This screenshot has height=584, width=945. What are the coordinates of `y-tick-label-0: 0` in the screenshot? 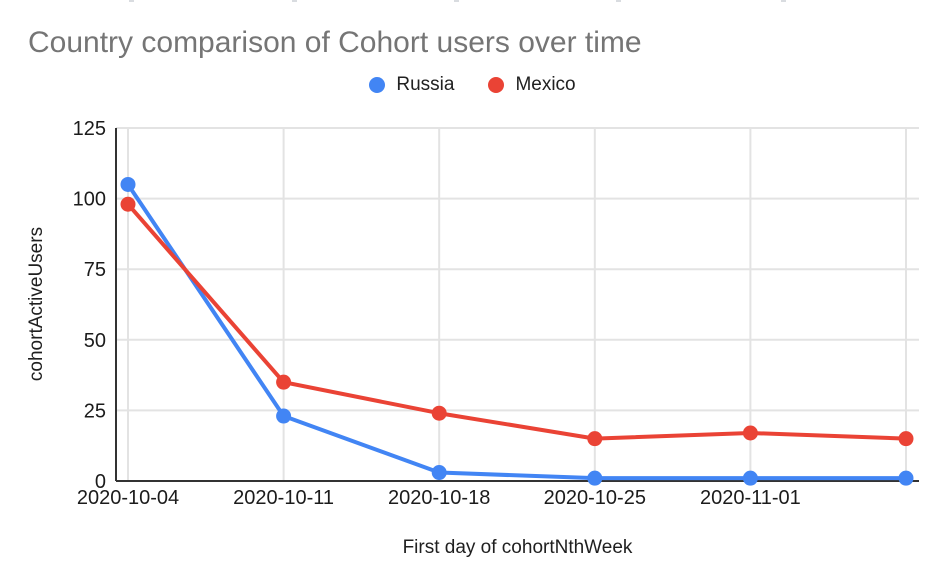 It's located at (100, 482).